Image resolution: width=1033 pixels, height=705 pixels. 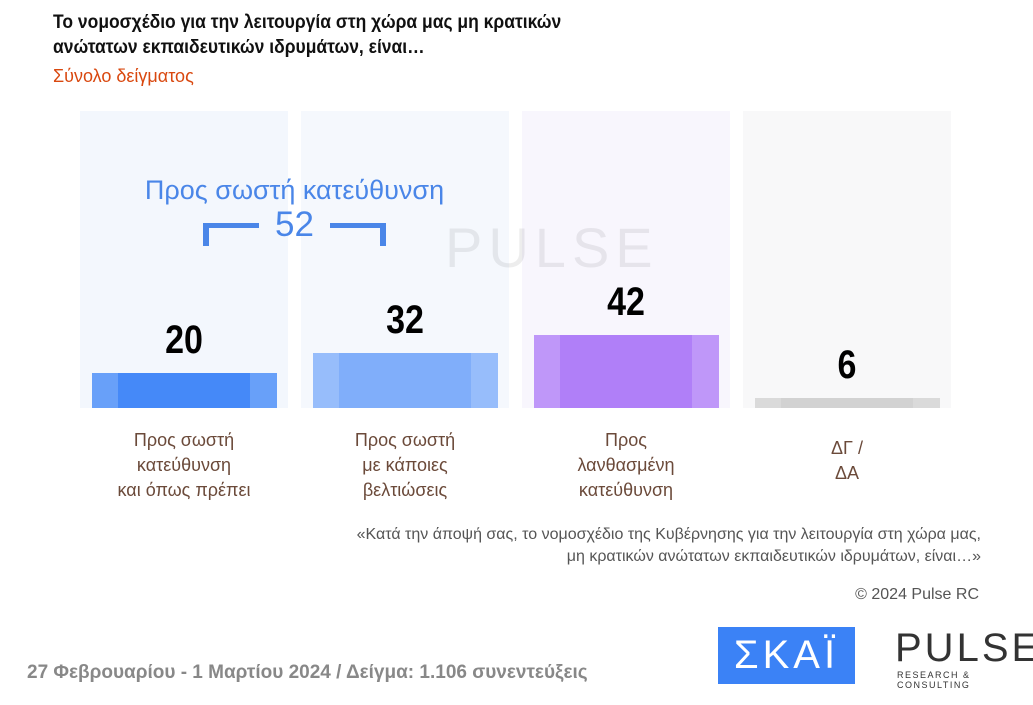 What do you see at coordinates (123, 76) in the screenshot?
I see `chart-subtitle: Σύνολο δείγματος` at bounding box center [123, 76].